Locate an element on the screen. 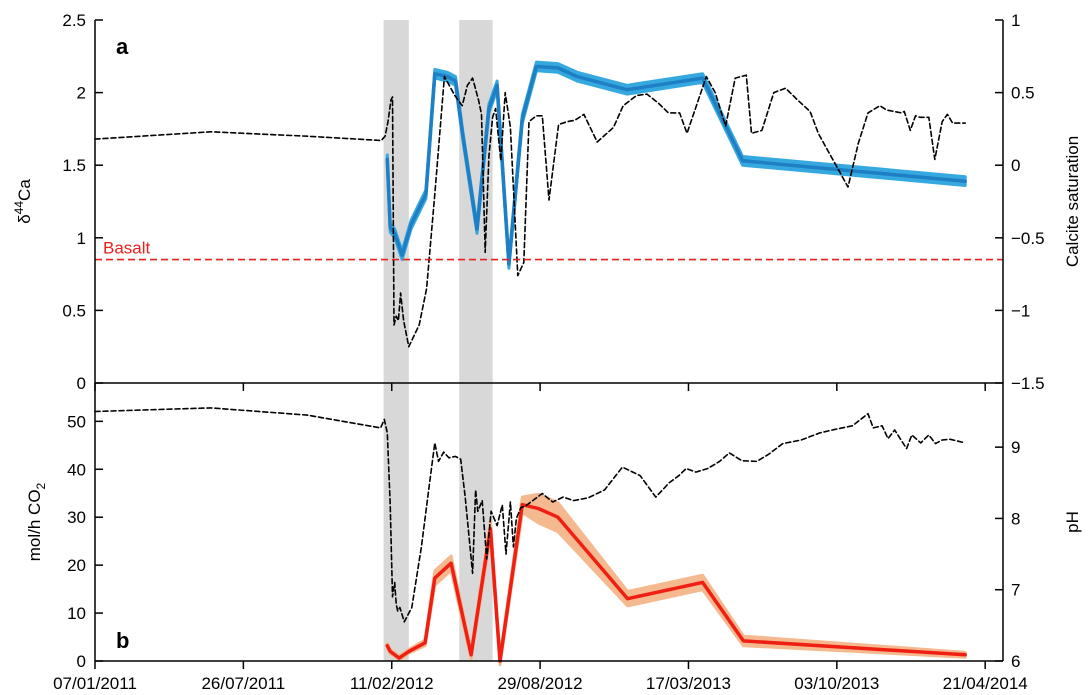  y-tick-label-b: 10 is located at coordinates (76, 613).